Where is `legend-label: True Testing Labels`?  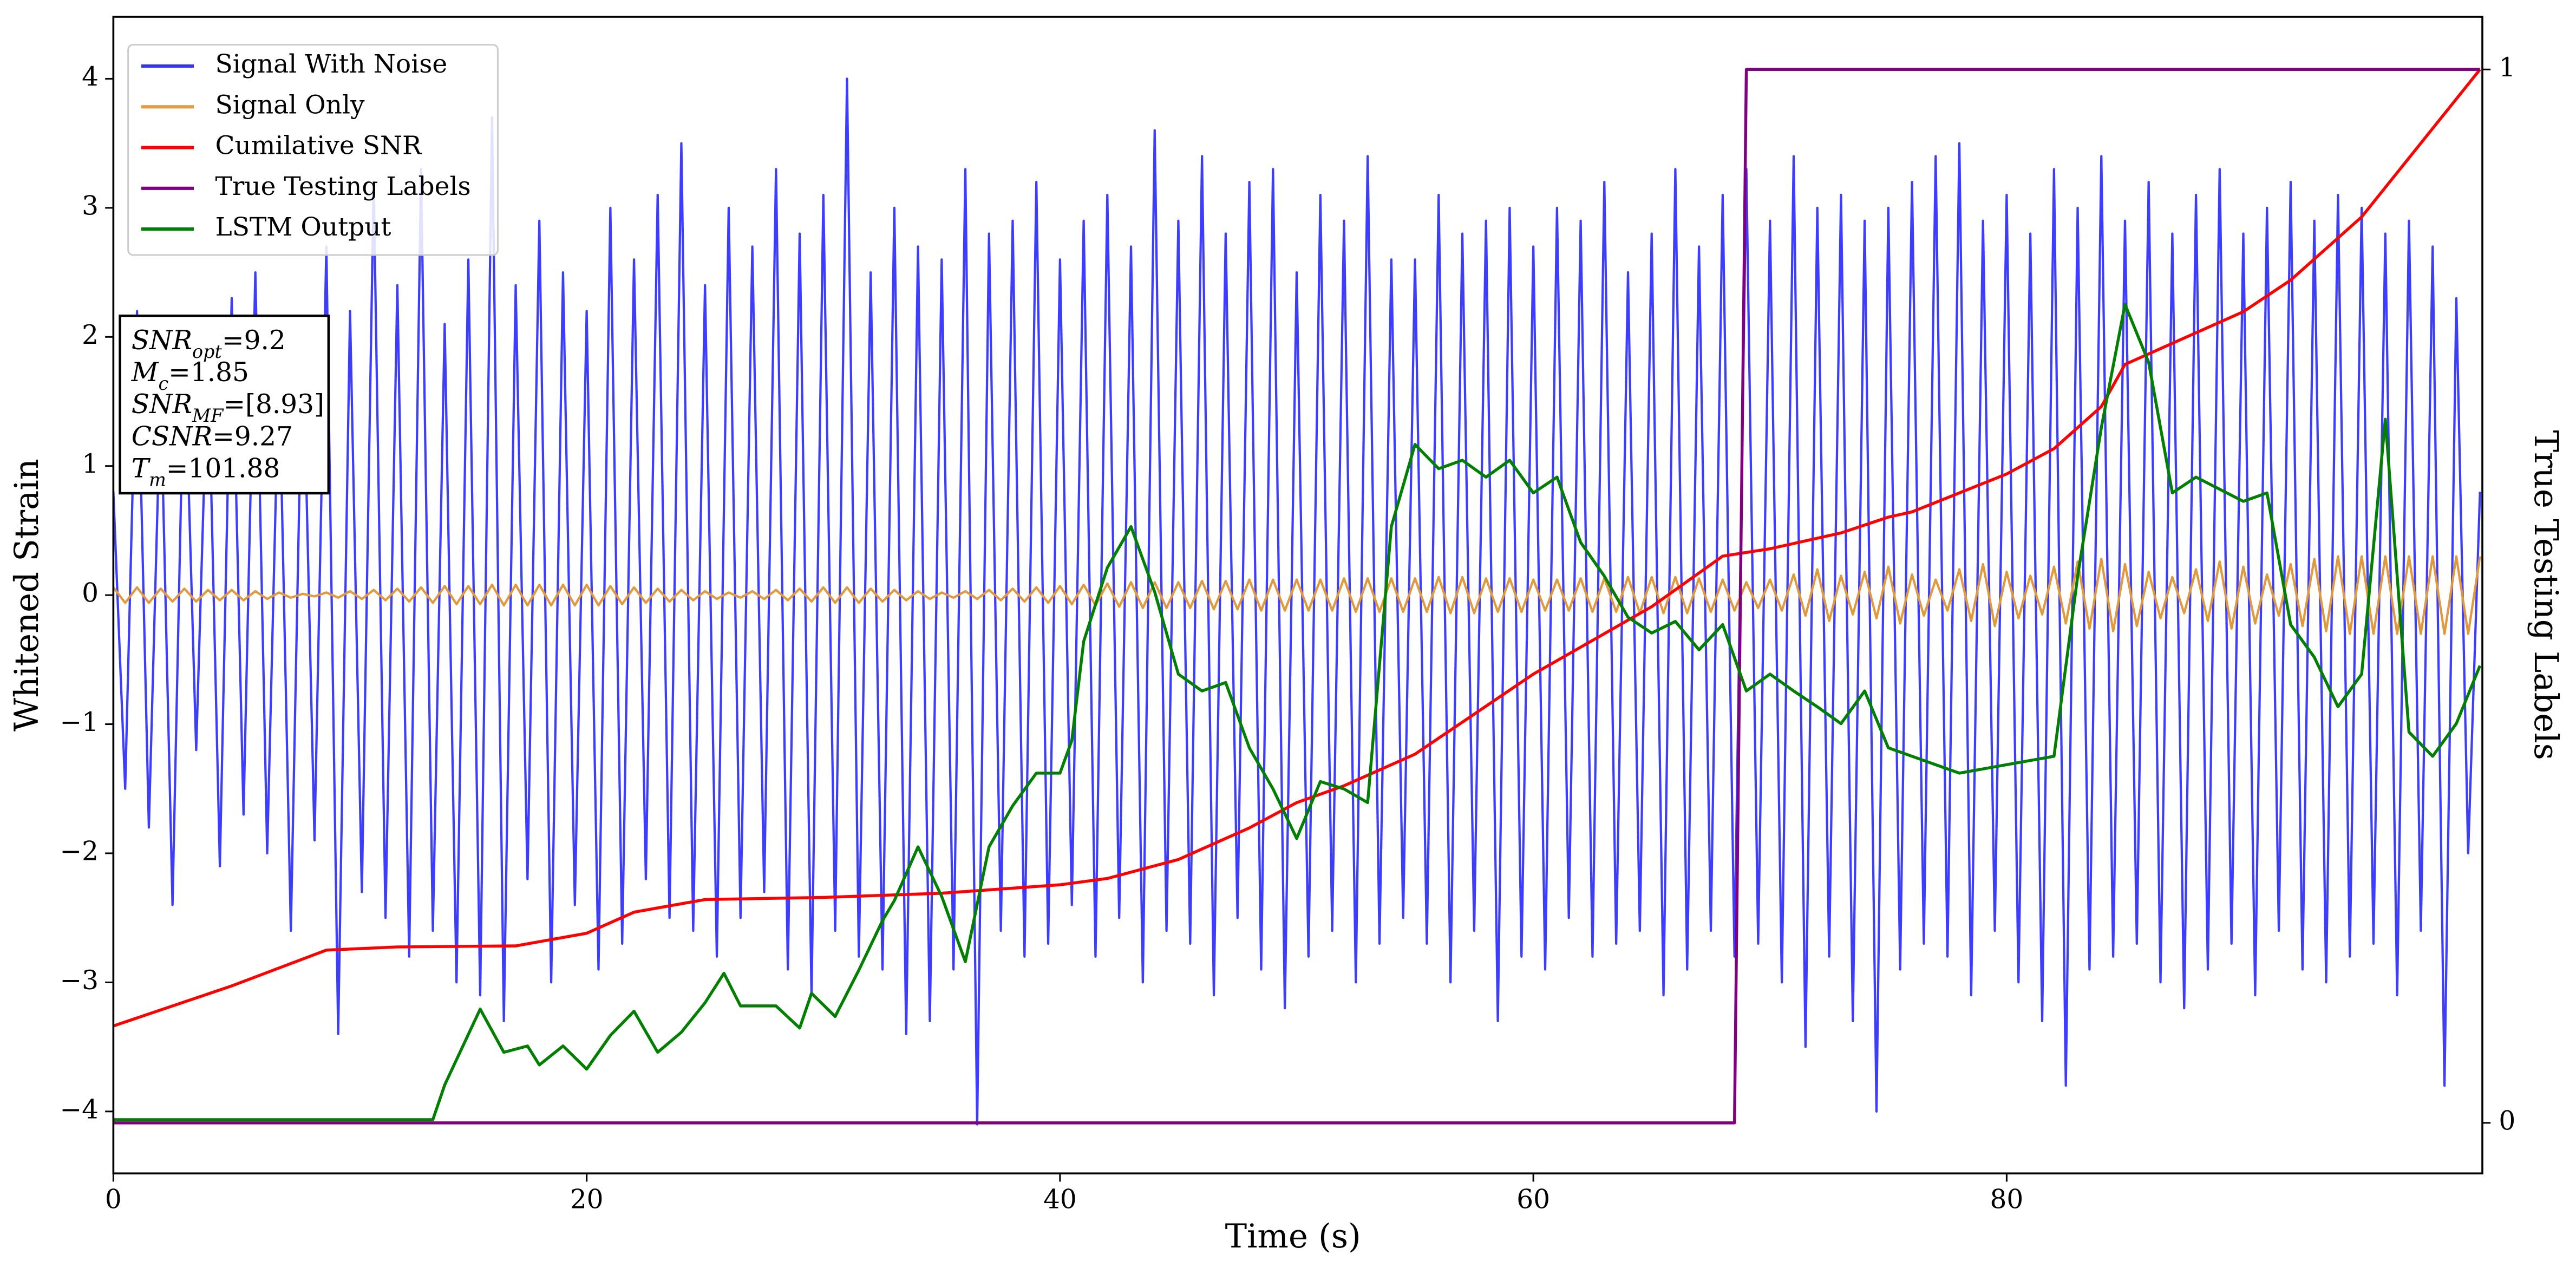
legend-label: True Testing Labels is located at coordinates (343, 186).